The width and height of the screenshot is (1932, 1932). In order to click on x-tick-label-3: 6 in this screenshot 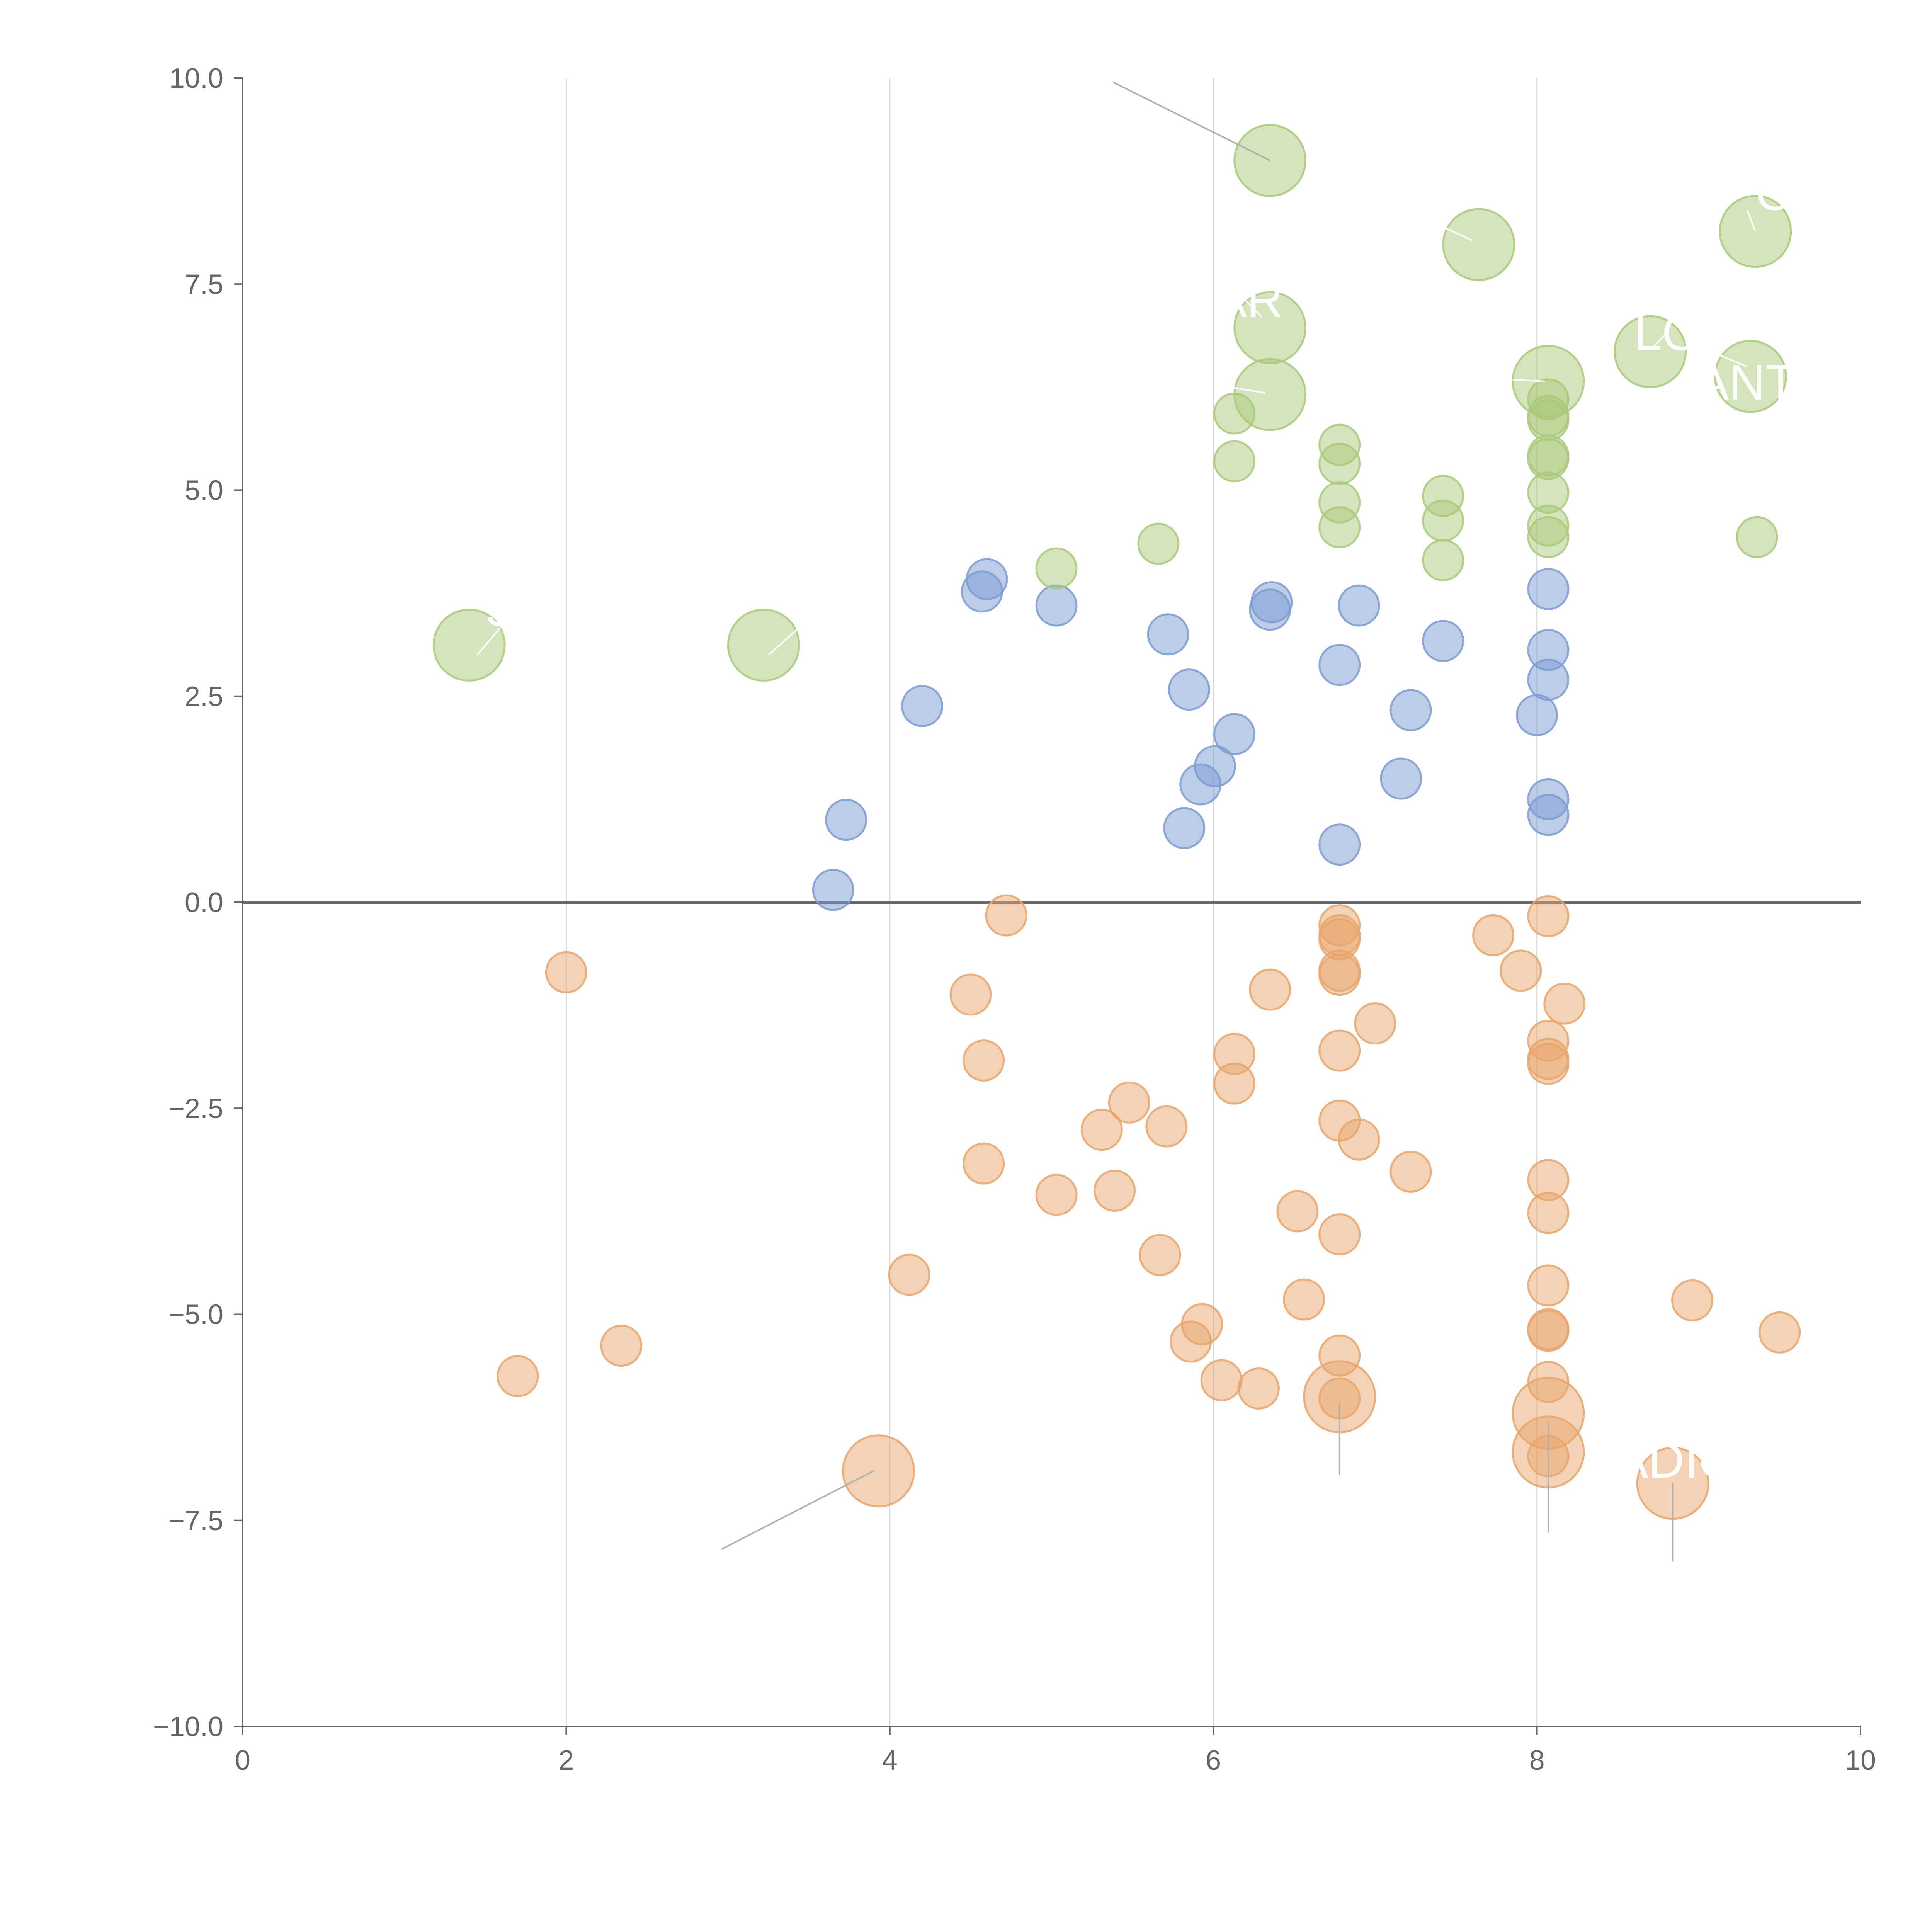, I will do `click(1213, 1760)`.